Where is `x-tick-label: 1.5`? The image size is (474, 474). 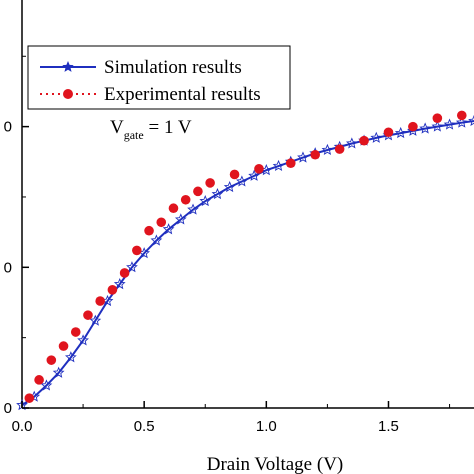 x-tick-label: 1.5 is located at coordinates (388, 426).